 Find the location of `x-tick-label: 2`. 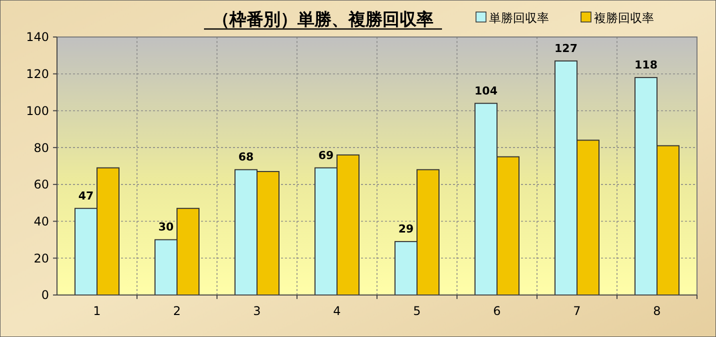

x-tick-label: 2 is located at coordinates (177, 311).